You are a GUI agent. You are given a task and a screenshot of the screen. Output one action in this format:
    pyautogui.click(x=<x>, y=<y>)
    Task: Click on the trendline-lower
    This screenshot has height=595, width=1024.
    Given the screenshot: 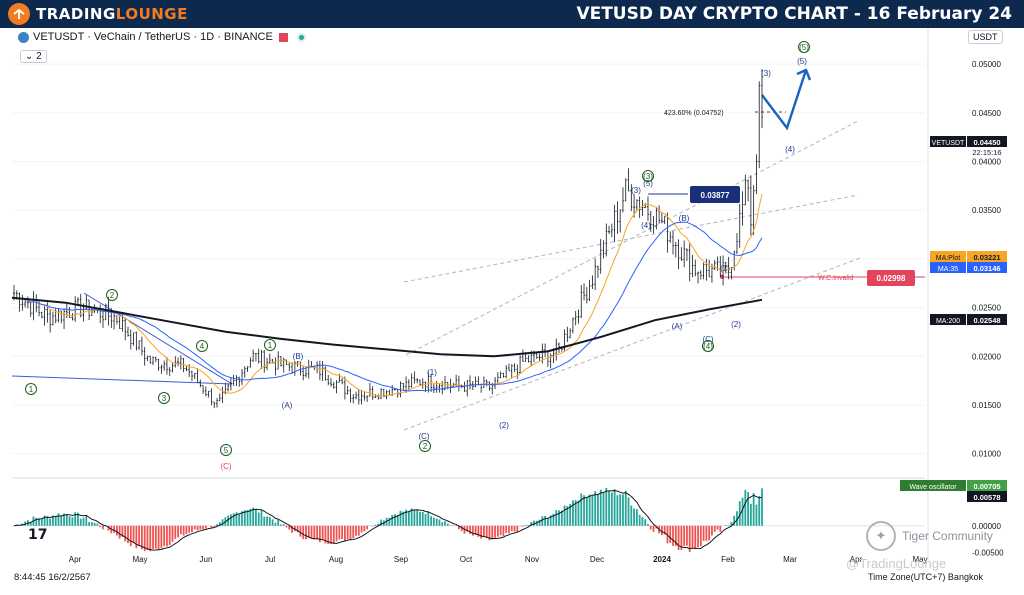 What is the action you would take?
    pyautogui.click(x=122, y=380)
    